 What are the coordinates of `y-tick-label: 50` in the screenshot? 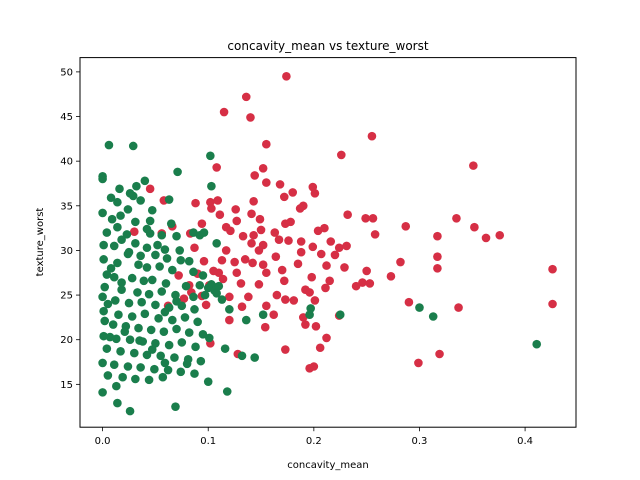 It's located at (66, 72).